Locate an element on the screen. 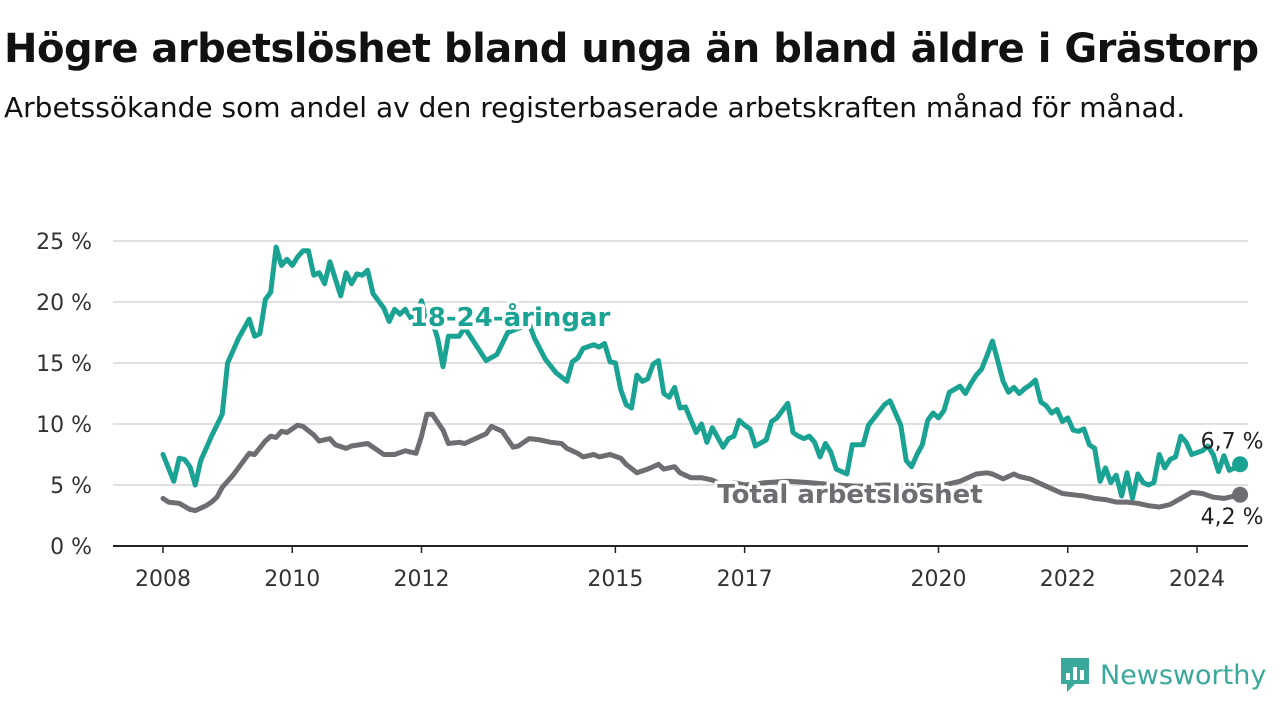 This screenshot has width=1280, height=720. series-name-label: Total arbetslöshet is located at coordinates (849, 495).